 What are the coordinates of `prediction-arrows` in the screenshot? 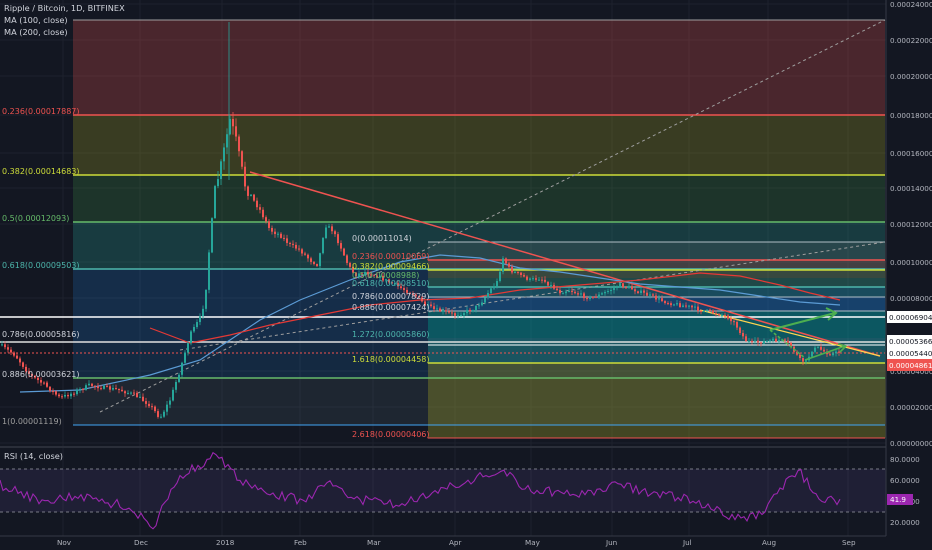 It's located at (808, 334).